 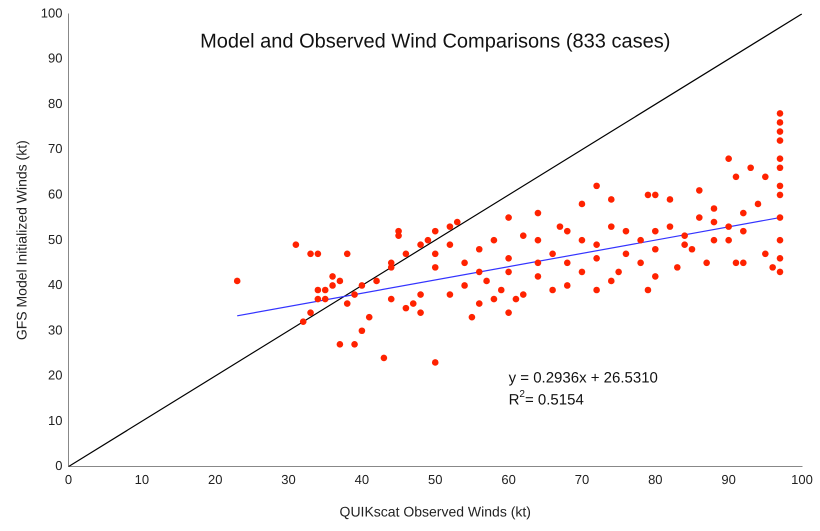 I want to click on y-tick-label: 80, so click(x=55, y=103).